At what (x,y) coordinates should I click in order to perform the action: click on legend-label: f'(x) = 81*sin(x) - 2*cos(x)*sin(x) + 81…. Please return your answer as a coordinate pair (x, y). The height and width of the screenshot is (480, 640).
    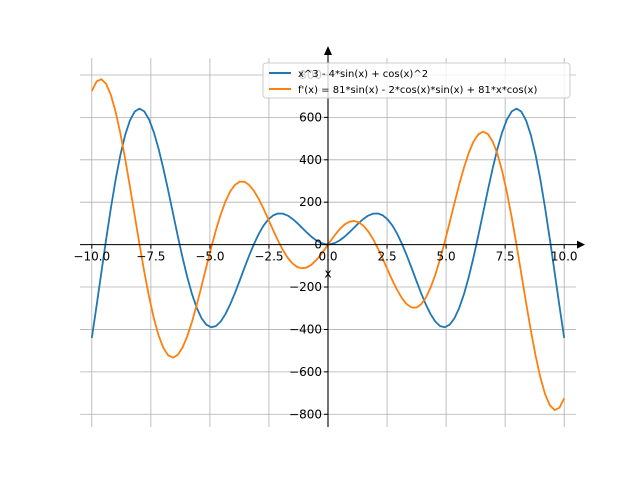
    Looking at the image, I should click on (417, 90).